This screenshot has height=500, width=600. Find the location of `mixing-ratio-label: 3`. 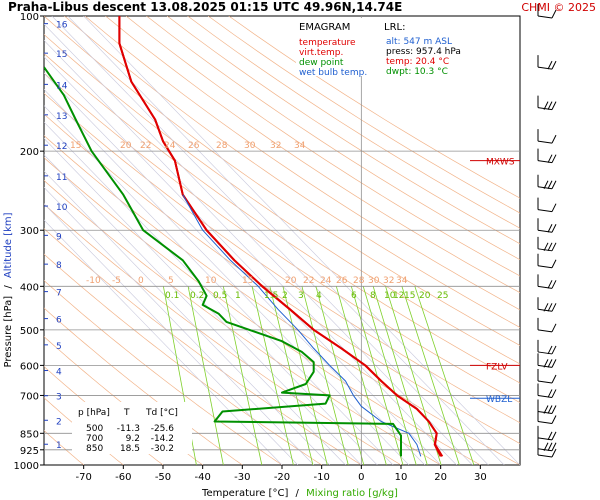

mixing-ratio-label: 3 is located at coordinates (301, 296).